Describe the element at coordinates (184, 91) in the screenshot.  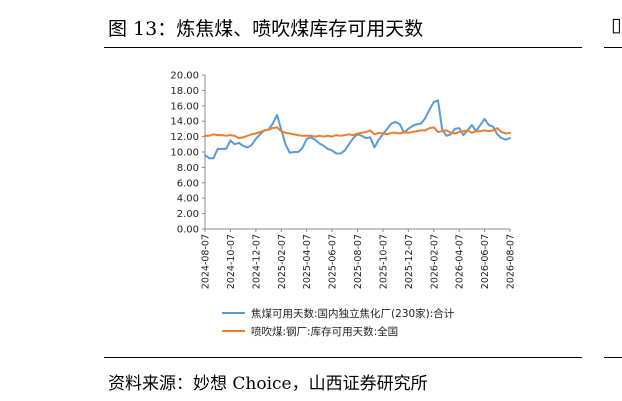
I see `y-tick-label: 18.00` at that location.